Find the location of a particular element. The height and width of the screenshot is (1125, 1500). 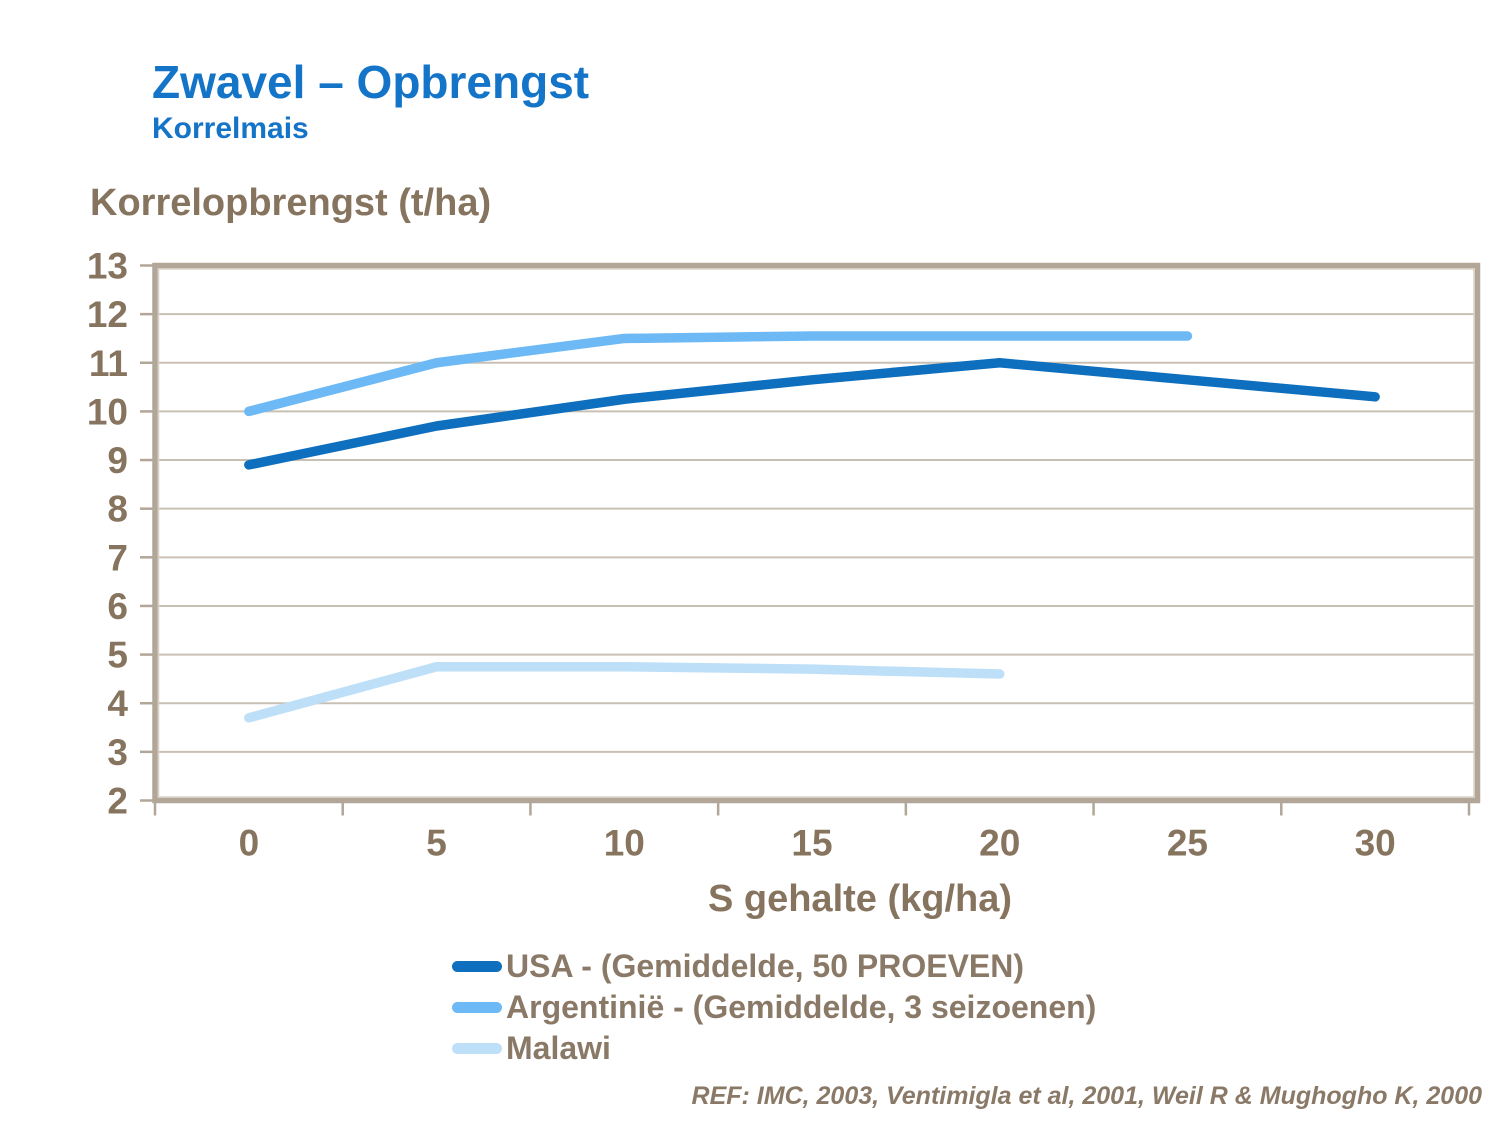

legend-item-argentinie: Argentinië - (Gemiddelde, 3 seizoenen) is located at coordinates (774, 1007).